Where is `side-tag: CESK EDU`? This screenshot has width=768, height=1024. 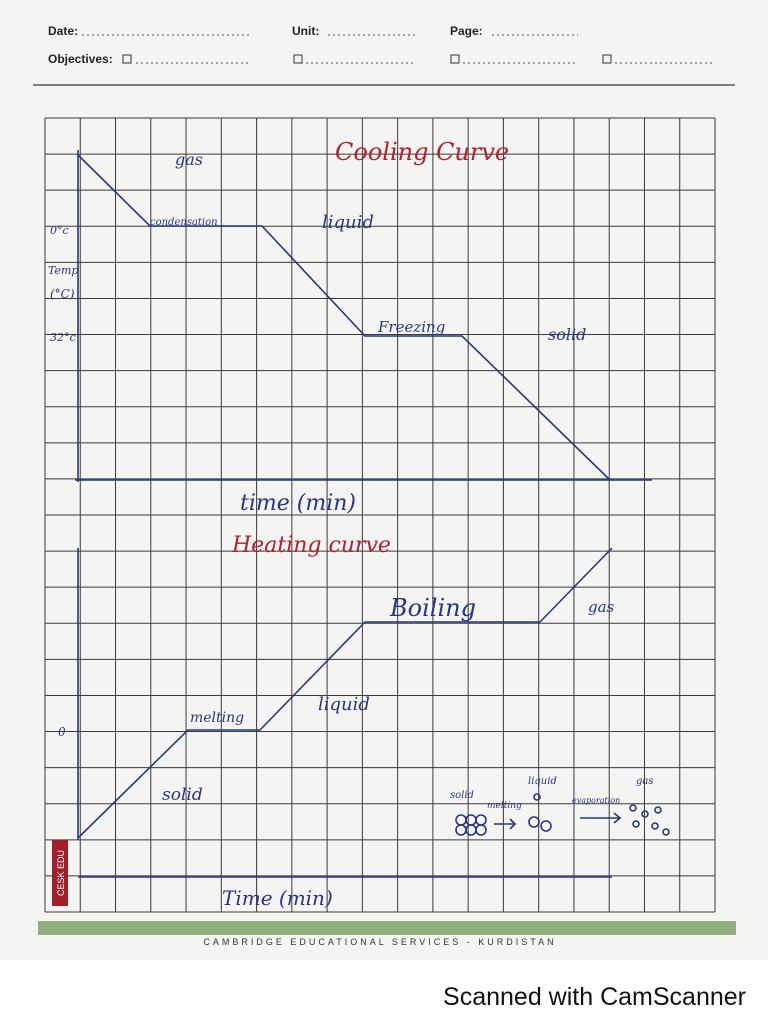
side-tag: CESK EDU is located at coordinates (61, 873).